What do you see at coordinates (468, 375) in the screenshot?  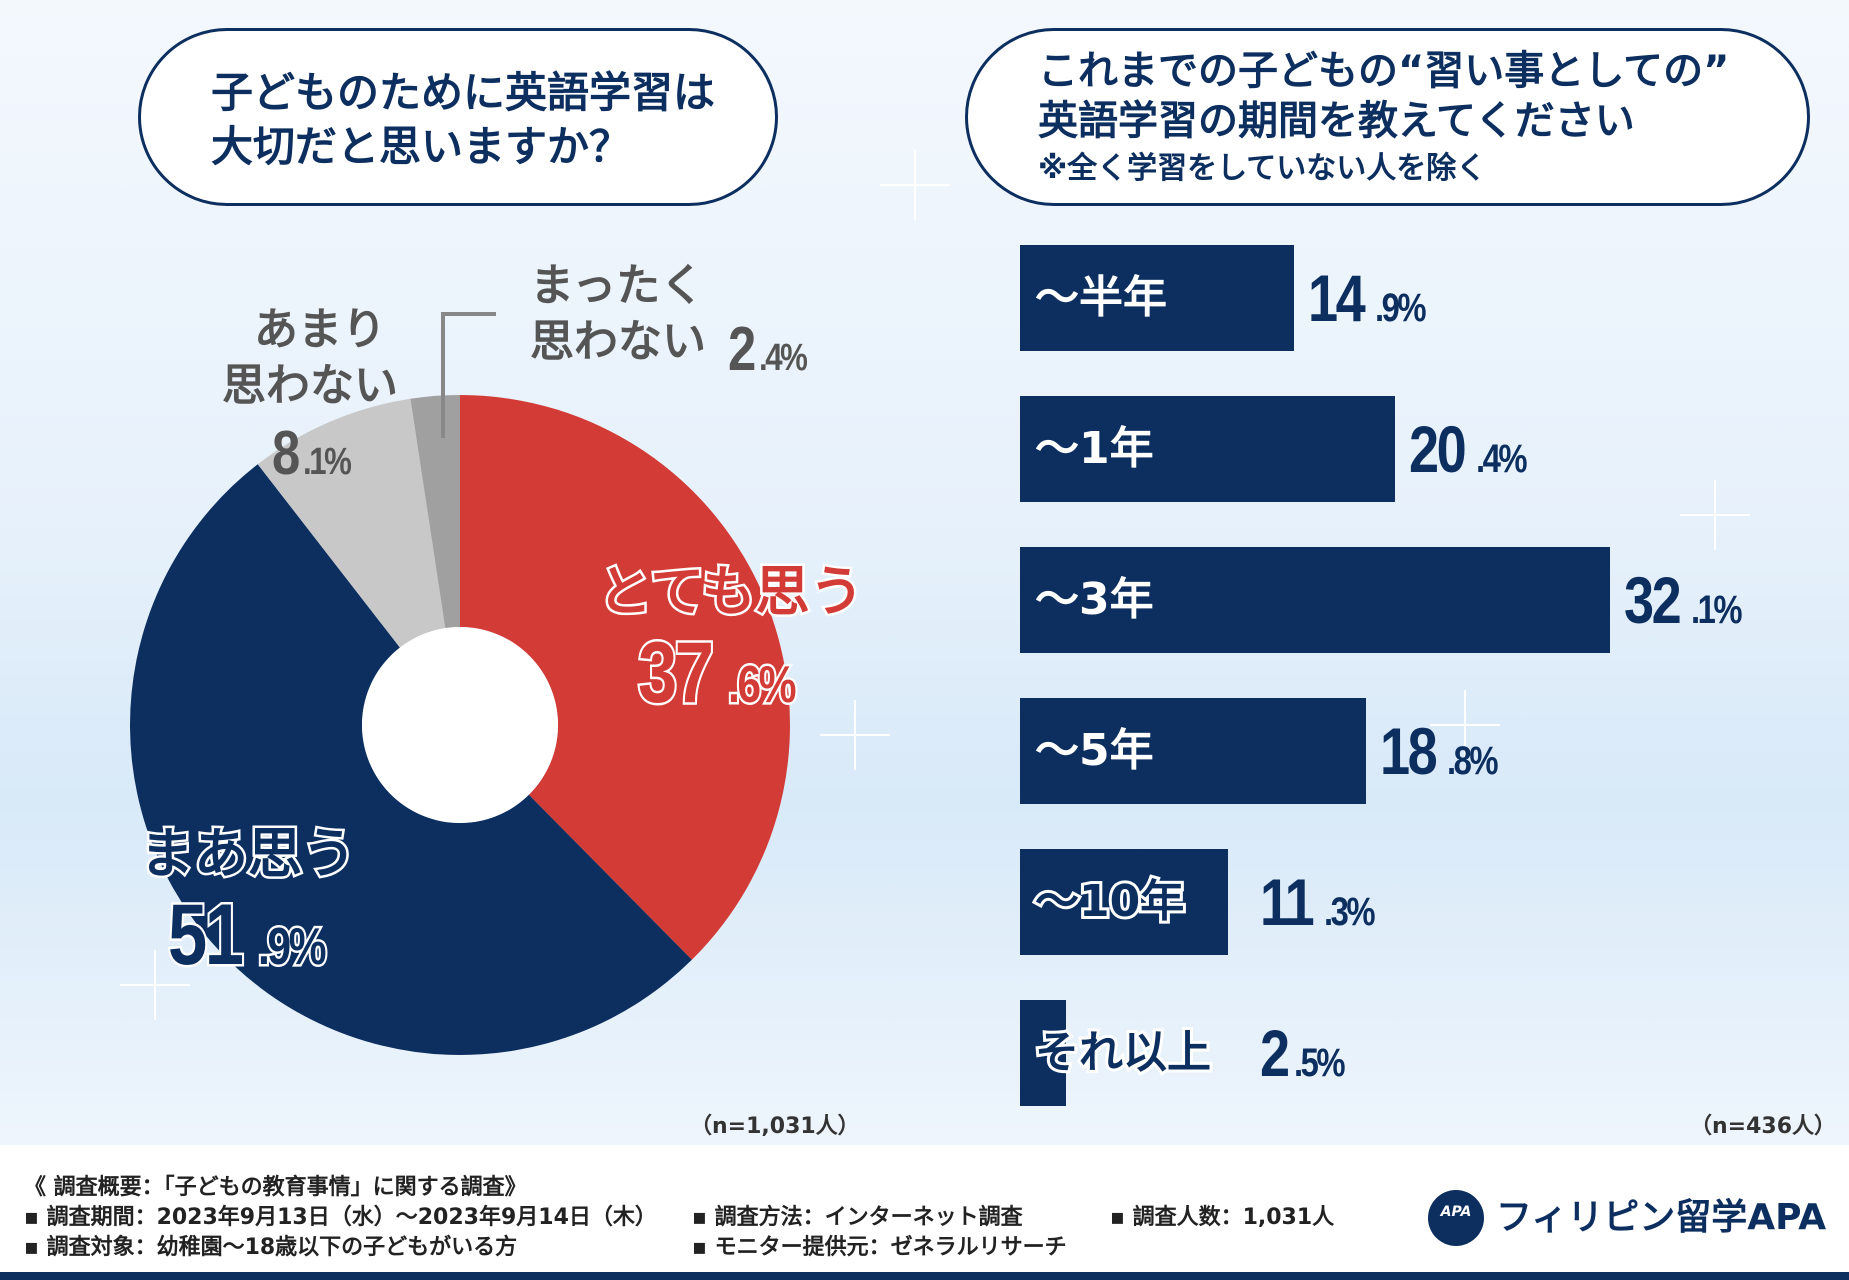 I see `leader-line` at bounding box center [468, 375].